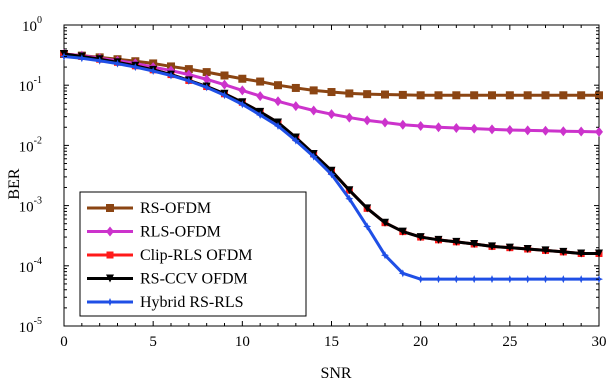  What do you see at coordinates (335, 373) in the screenshot?
I see `x-axis-label: SNR` at bounding box center [335, 373].